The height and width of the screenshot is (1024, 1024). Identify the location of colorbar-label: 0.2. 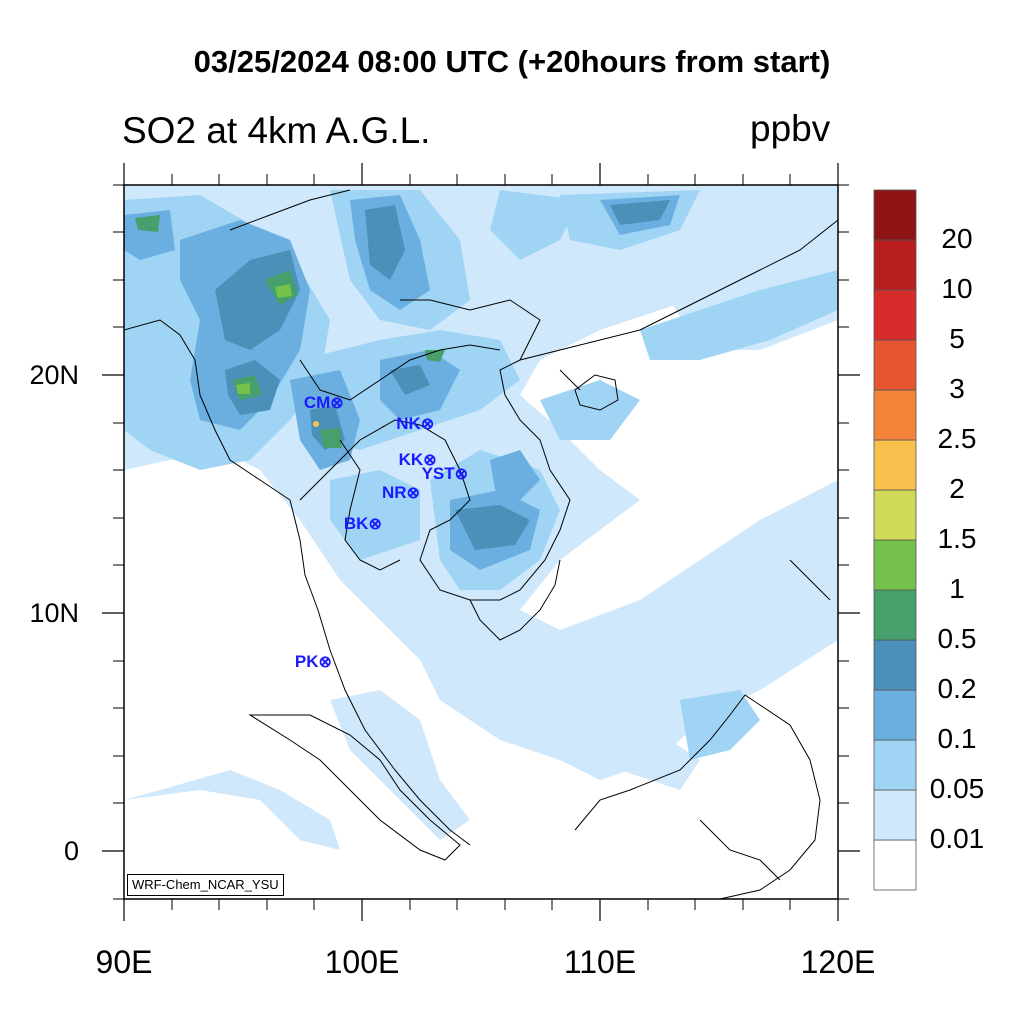
(957, 688).